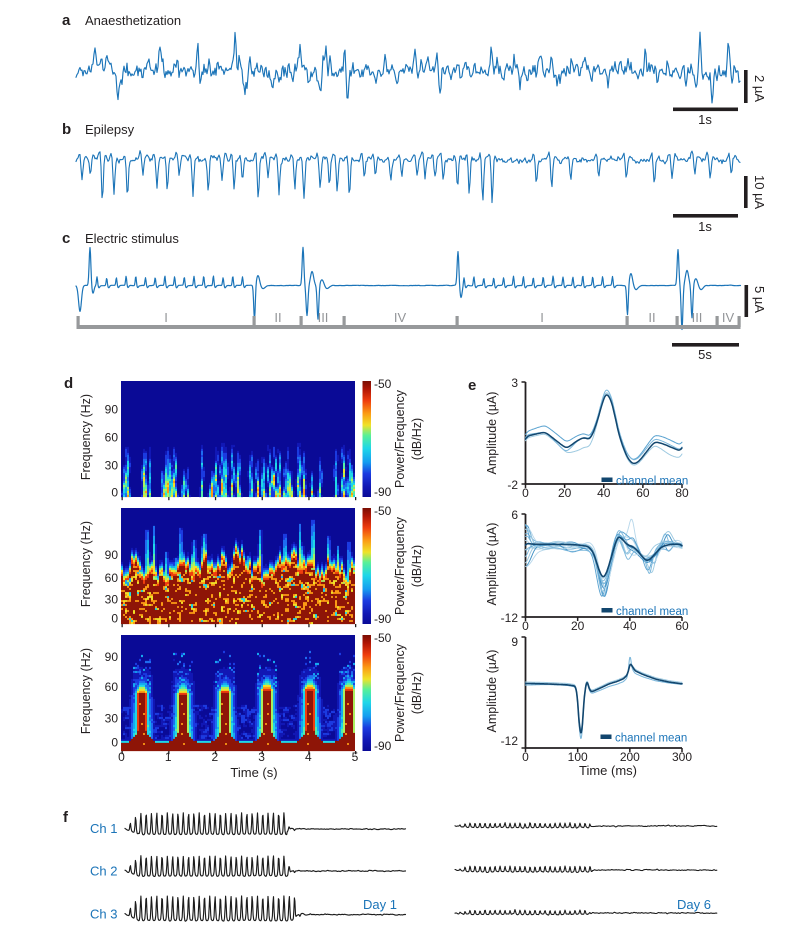 Image resolution: width=799 pixels, height=946 pixels. I want to click on svg-text: 6, so click(514, 515).